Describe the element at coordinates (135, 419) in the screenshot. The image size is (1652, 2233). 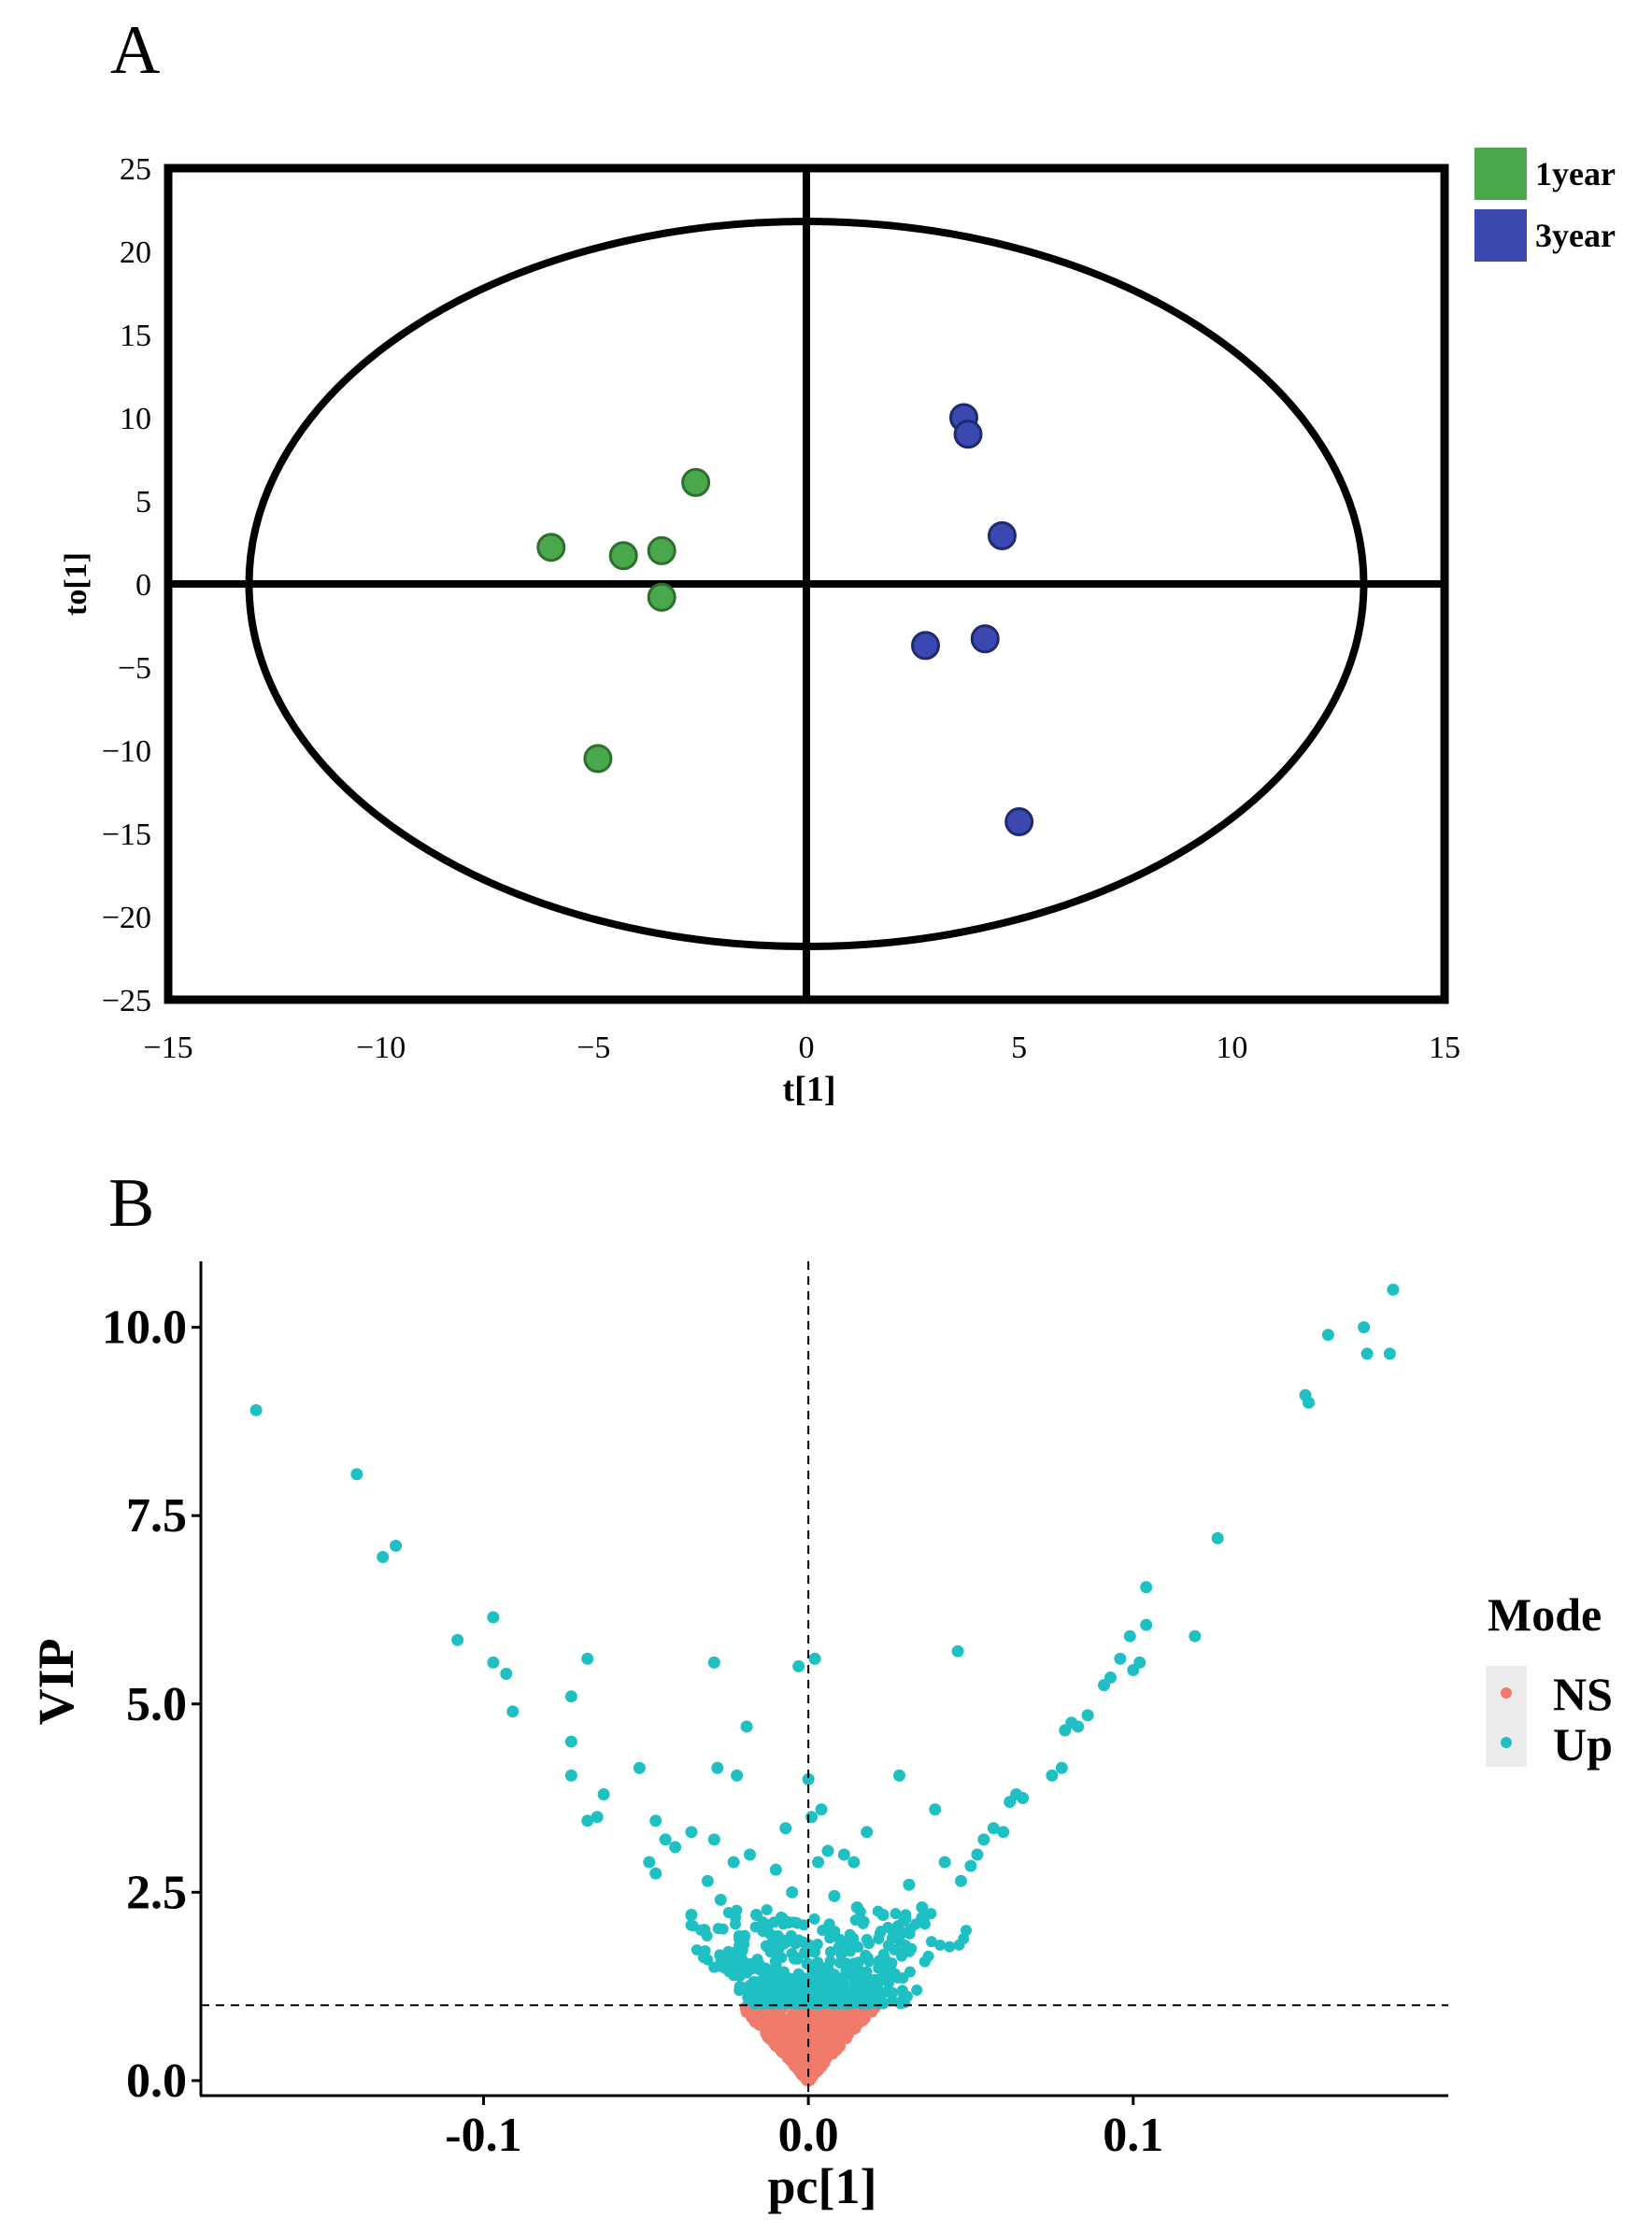
I see `y-tick-label: 10` at that location.